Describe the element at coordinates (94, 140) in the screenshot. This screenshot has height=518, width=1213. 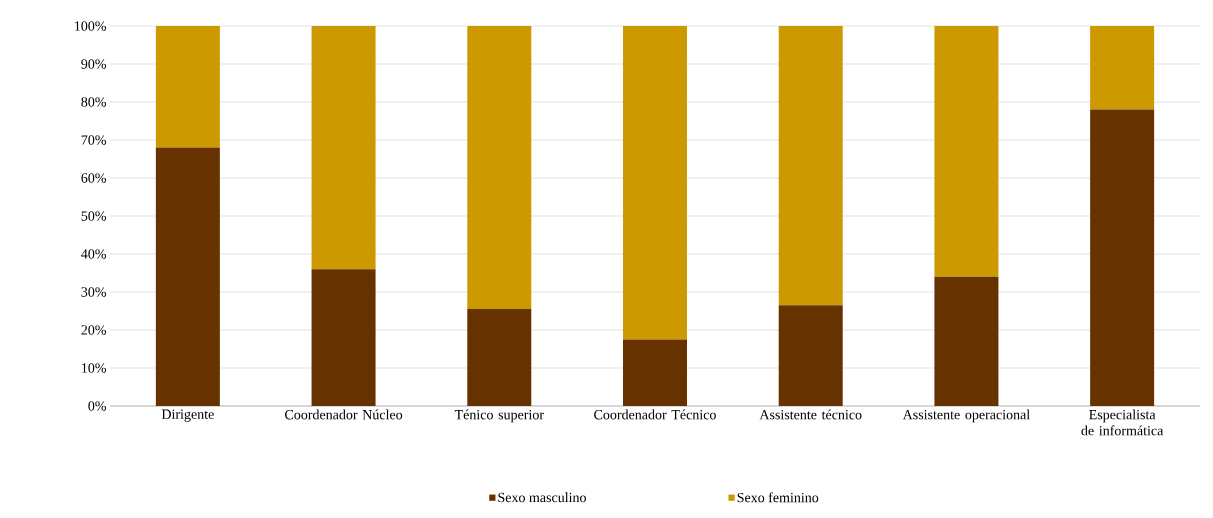
I see `y-tick-label: 70%` at that location.